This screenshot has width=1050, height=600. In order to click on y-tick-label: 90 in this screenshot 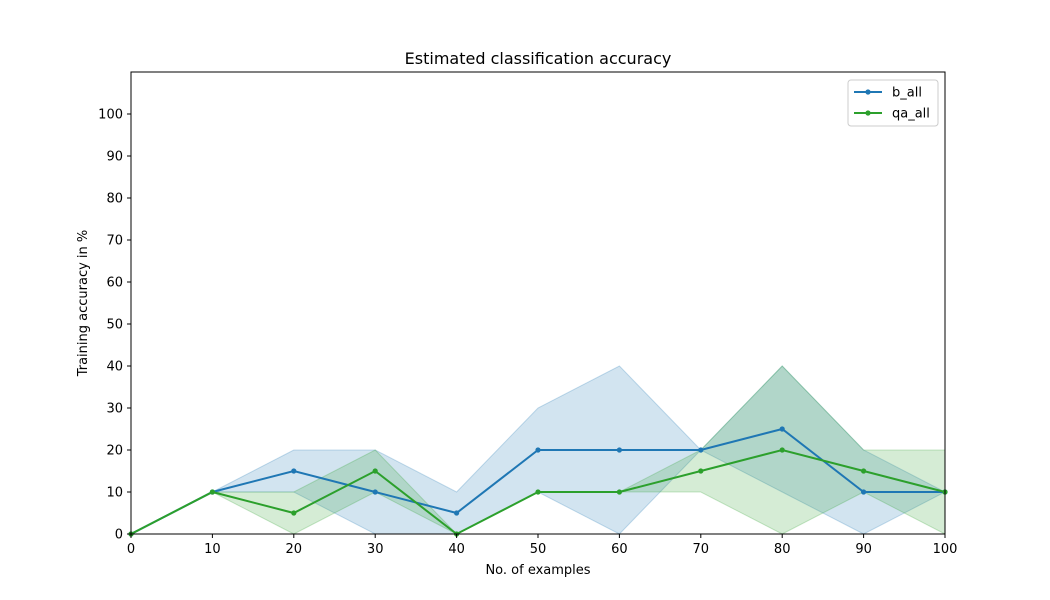, I will do `click(114, 157)`.